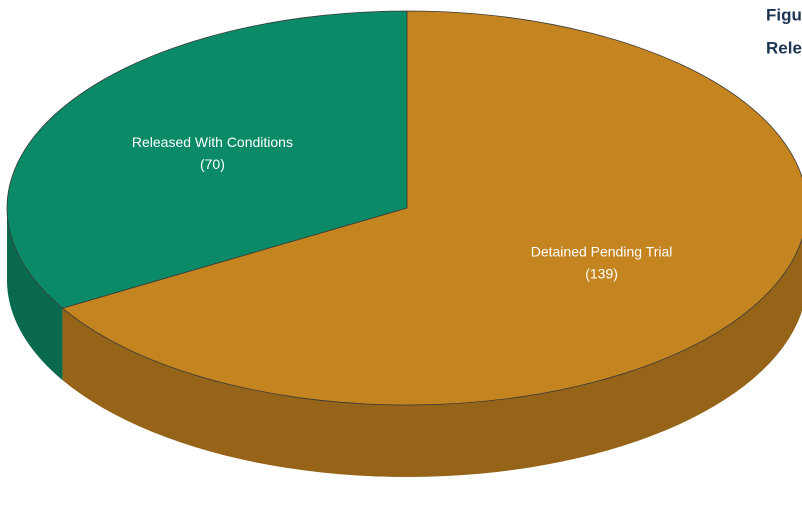 Image resolution: width=802 pixels, height=508 pixels. Describe the element at coordinates (212, 164) in the screenshot. I see `slice-value-label: (70)` at that location.